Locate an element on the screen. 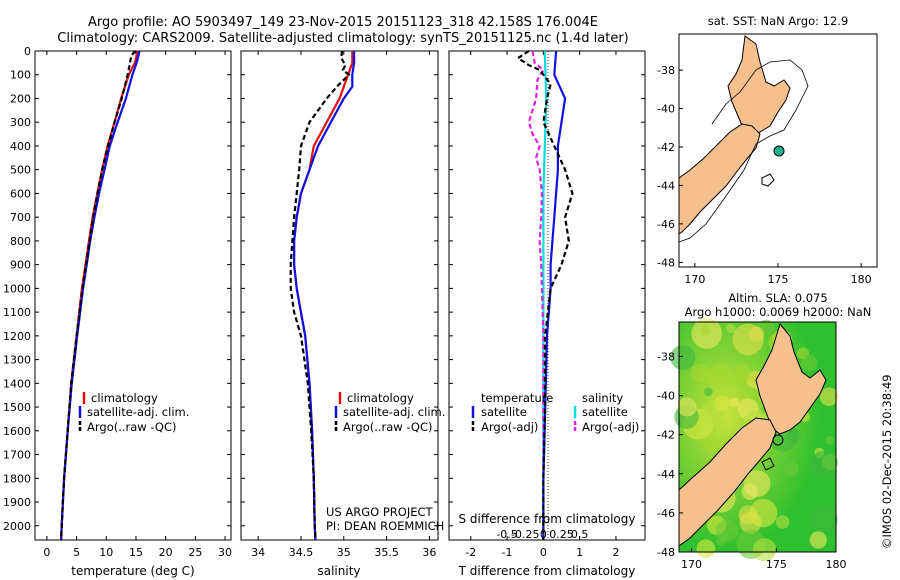  difference-lines is located at coordinates (544, 295).